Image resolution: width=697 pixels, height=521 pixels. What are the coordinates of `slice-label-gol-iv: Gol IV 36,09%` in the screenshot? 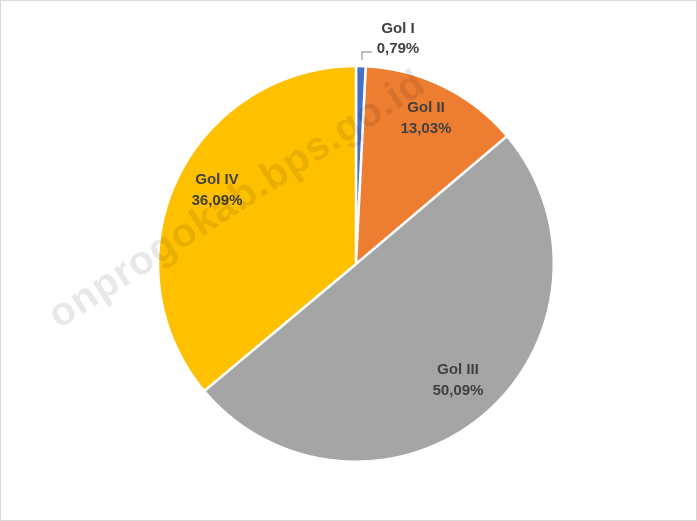 It's located at (217, 190).